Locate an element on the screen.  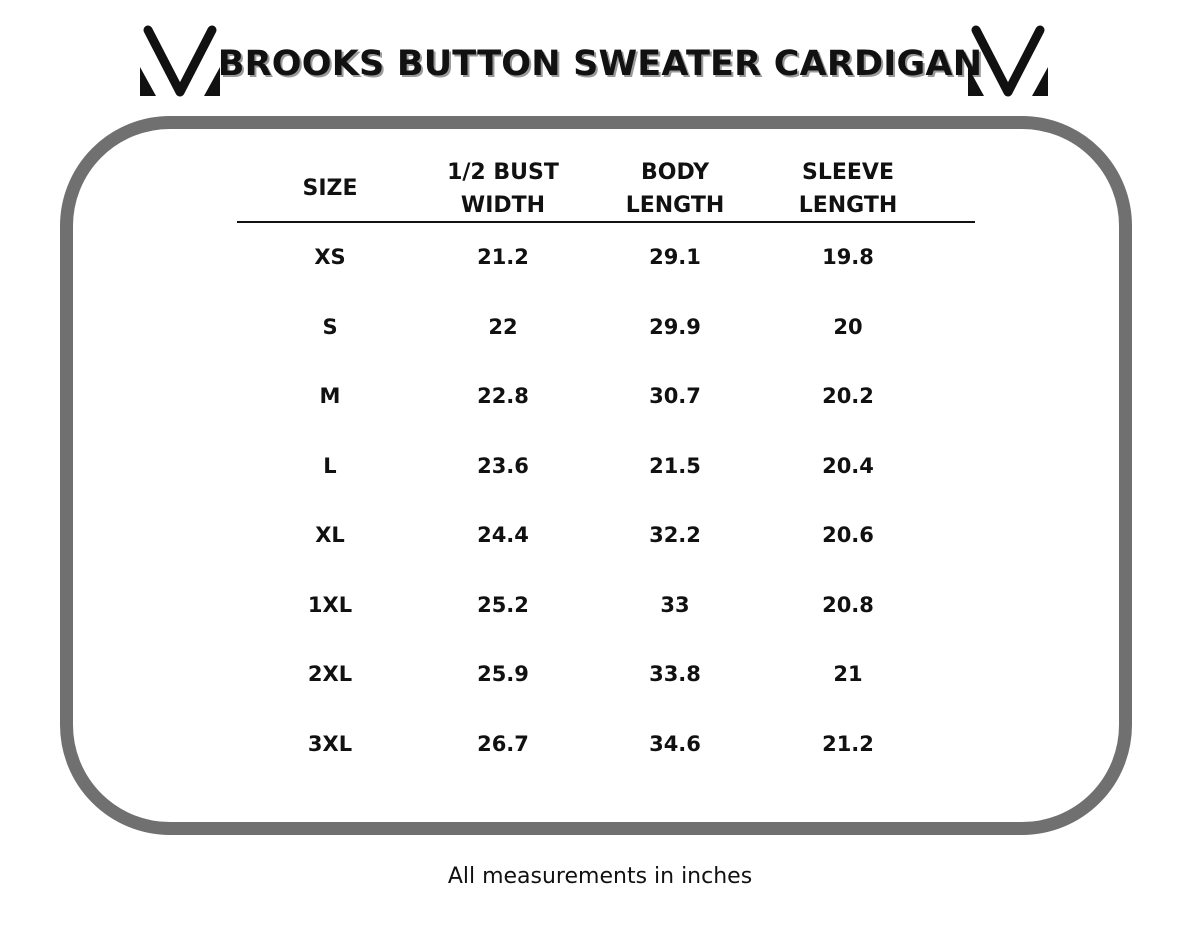
table-cell-sleeve-length: 20.4 is located at coordinates (848, 465).